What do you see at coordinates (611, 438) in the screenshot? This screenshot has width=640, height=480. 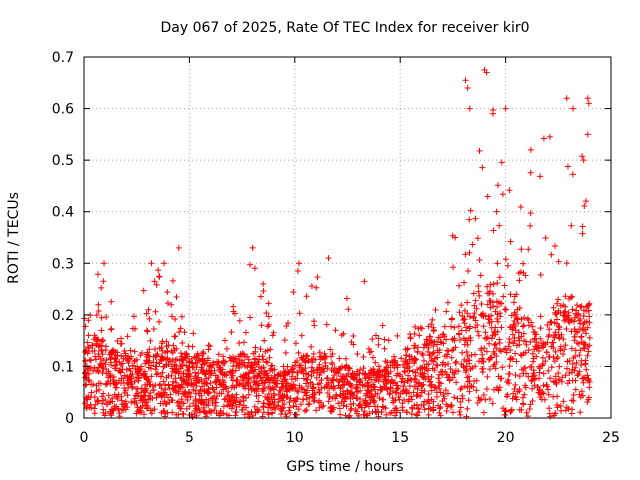 I see `x-tick-label: 25` at bounding box center [611, 438].